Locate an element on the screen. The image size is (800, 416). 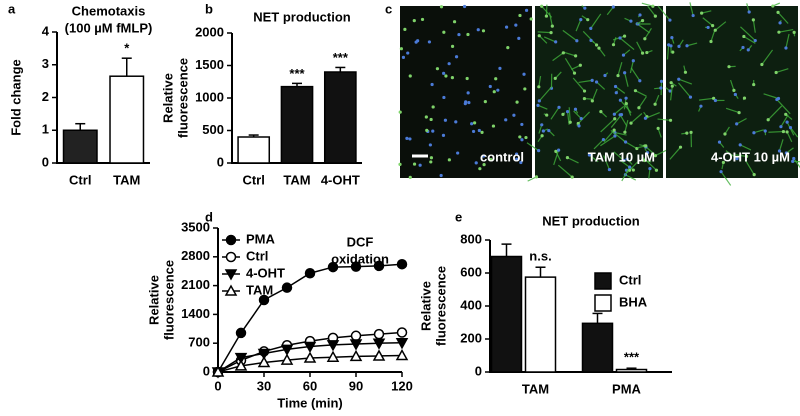
image-label: TAM 10 µM is located at coordinates (621, 156).